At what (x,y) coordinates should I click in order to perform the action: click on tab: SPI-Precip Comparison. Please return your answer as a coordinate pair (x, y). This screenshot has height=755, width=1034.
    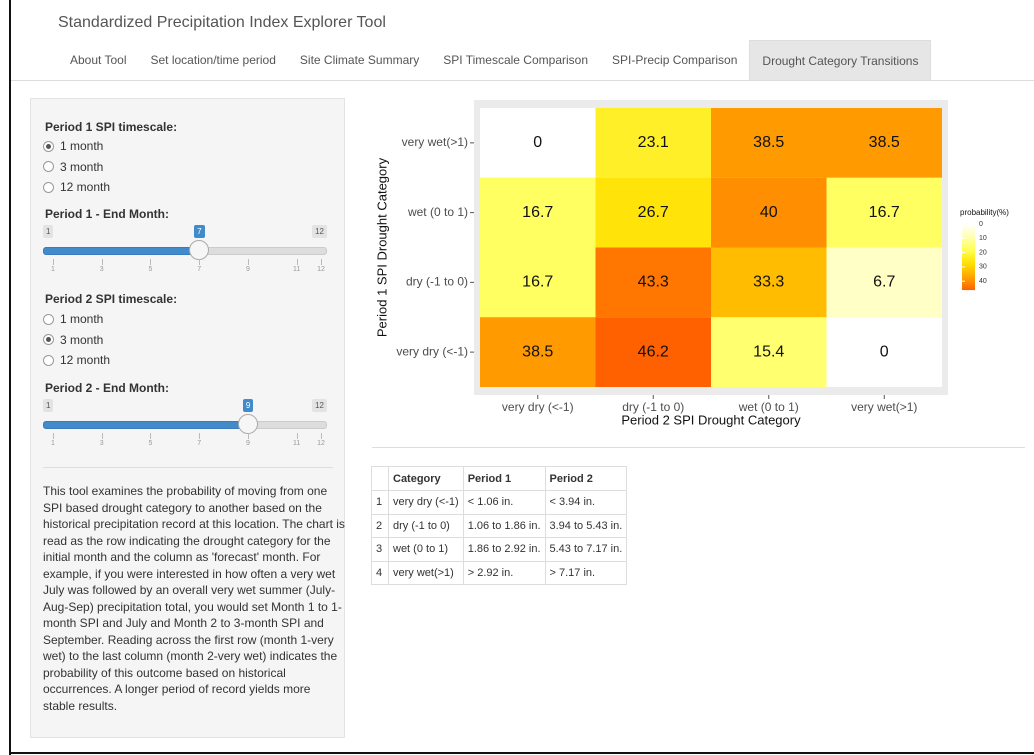
    Looking at the image, I should click on (675, 60).